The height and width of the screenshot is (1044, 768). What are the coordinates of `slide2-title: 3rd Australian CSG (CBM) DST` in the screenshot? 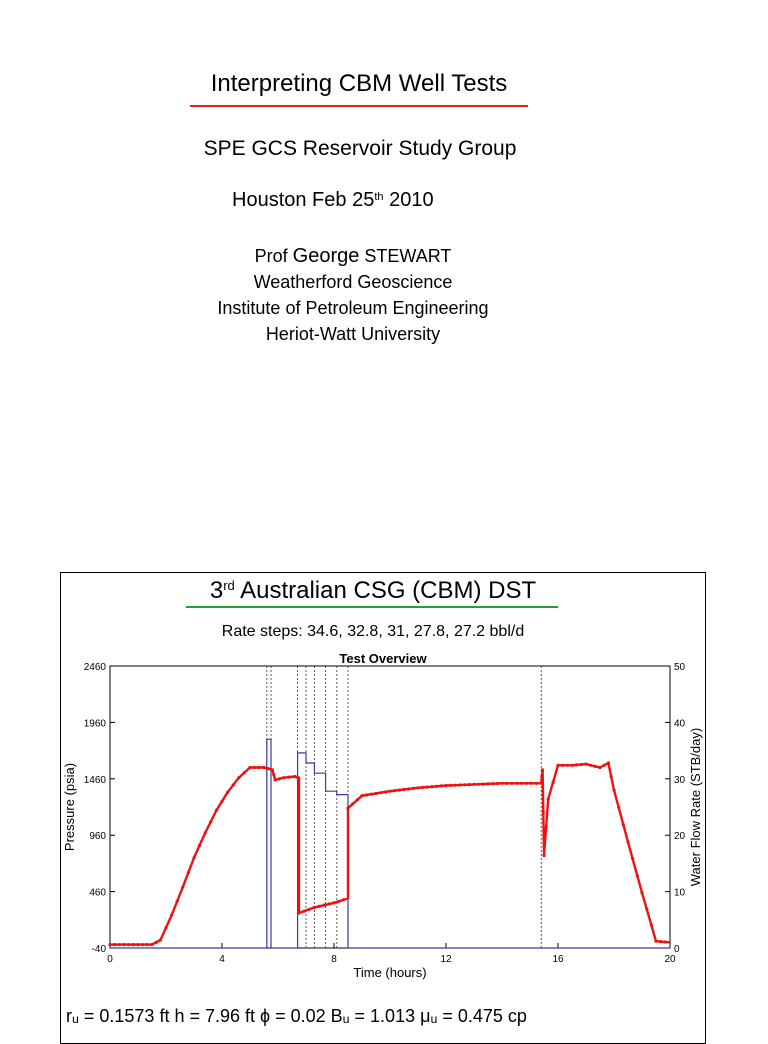 It's located at (373, 591).